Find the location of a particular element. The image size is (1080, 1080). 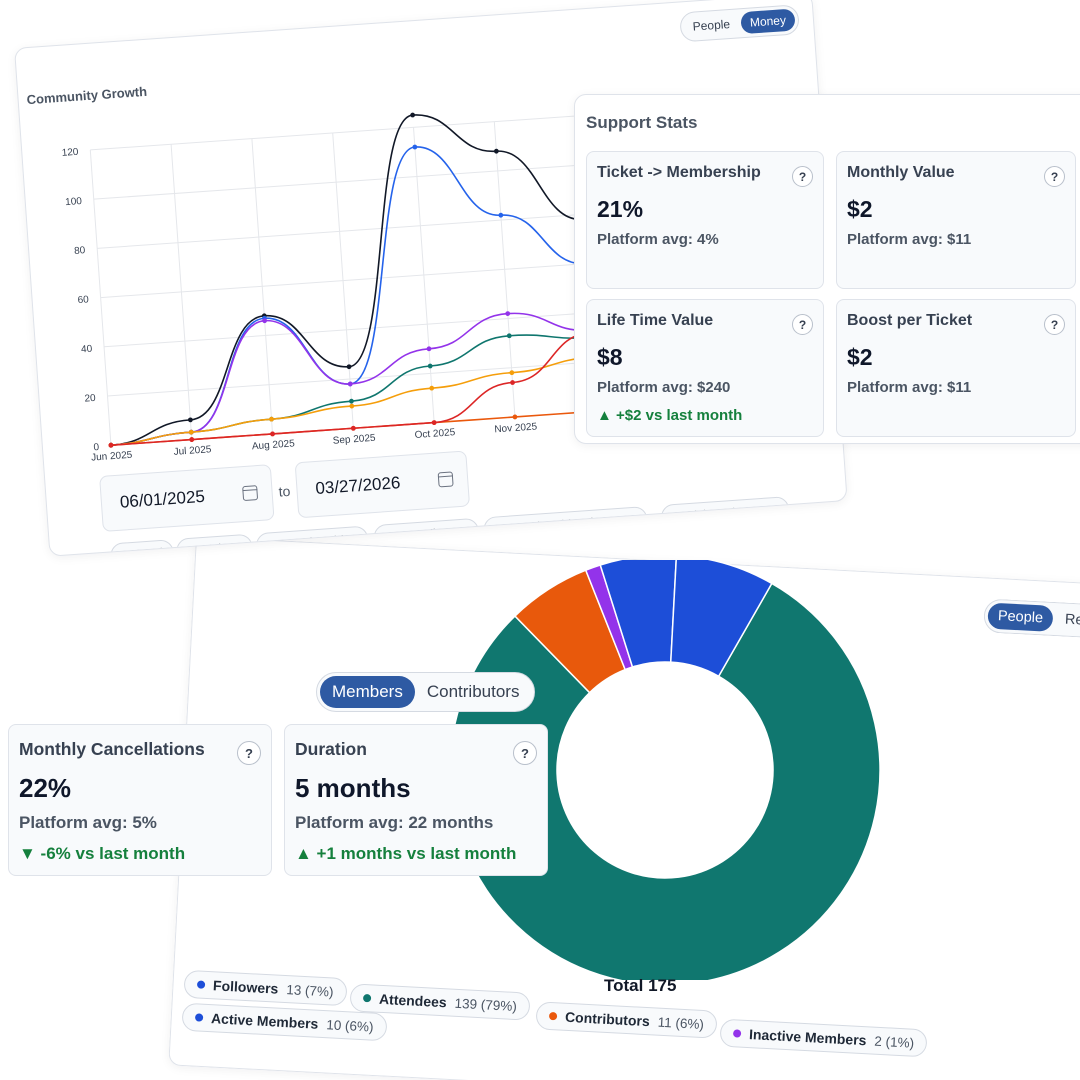

revenue-toggle-option: Re is located at coordinates (1072, 620).